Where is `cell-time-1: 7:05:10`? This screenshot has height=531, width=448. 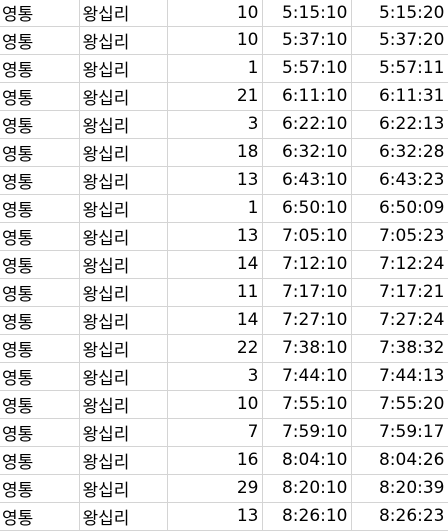 cell-time-1: 7:05:10 is located at coordinates (307, 236).